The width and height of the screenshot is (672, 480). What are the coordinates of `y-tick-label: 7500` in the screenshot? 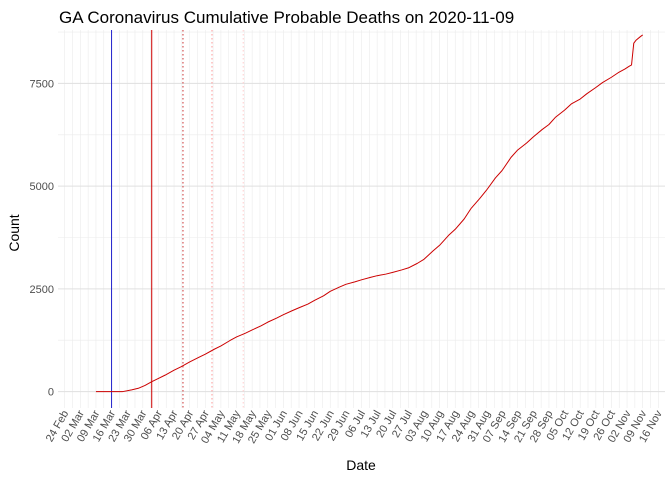 It's located at (42, 84).